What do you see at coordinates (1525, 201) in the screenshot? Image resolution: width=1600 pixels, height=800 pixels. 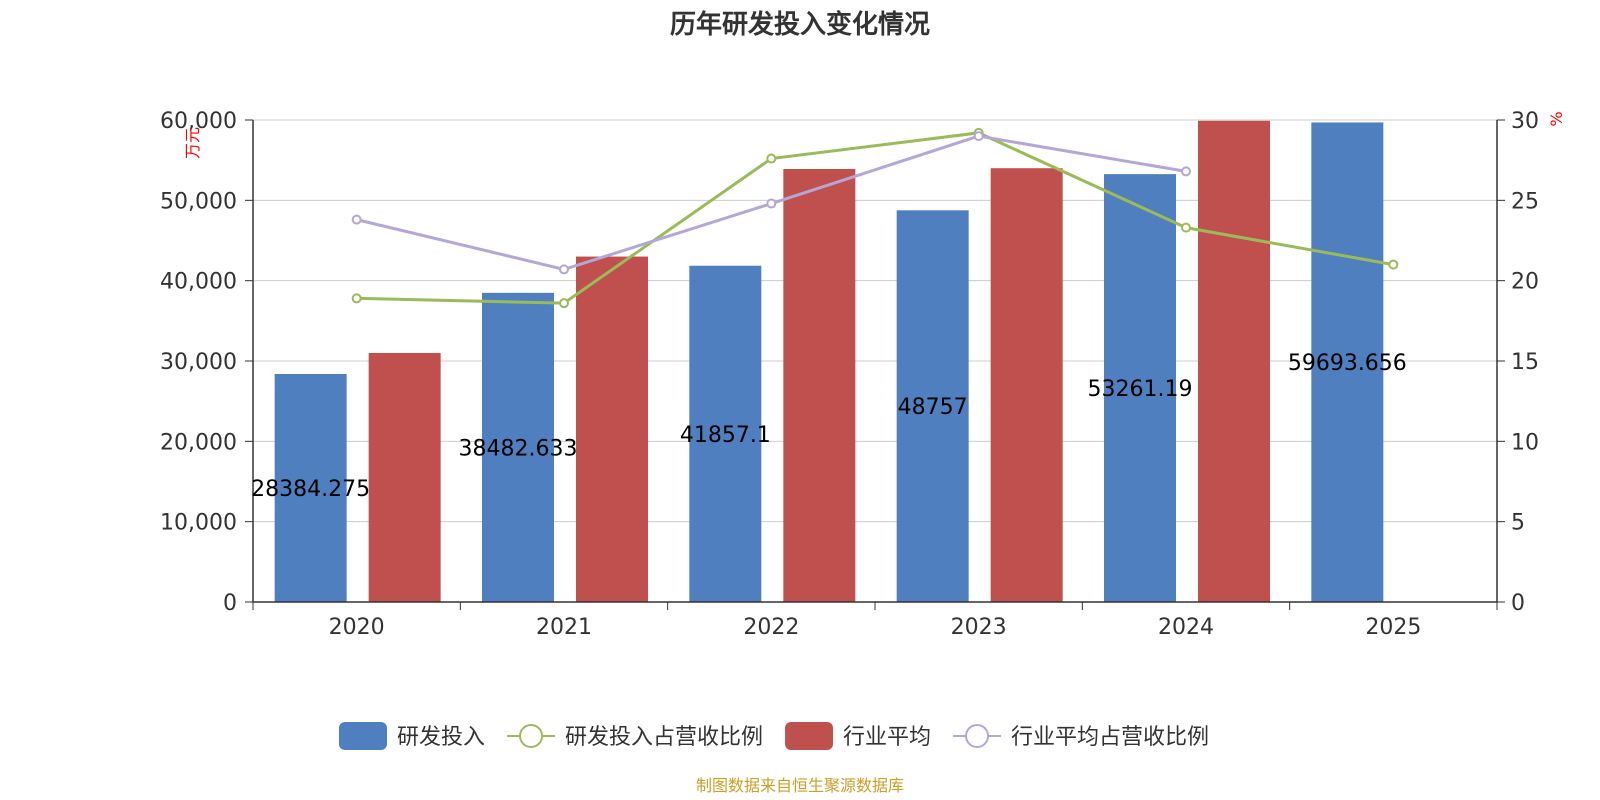 I see `y-right-tick-label: 25` at bounding box center [1525, 201].